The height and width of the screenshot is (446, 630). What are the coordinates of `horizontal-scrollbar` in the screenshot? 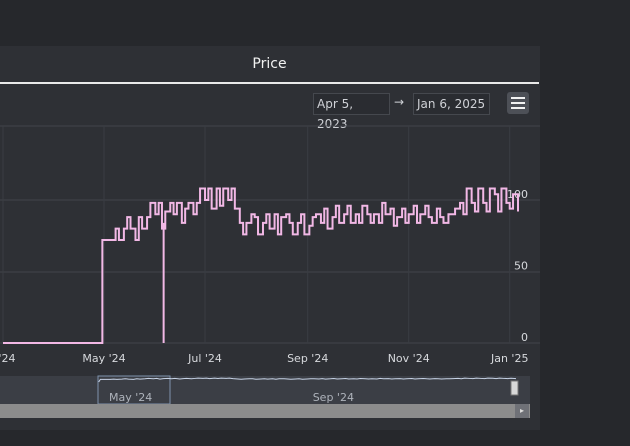 It's located at (265, 411).